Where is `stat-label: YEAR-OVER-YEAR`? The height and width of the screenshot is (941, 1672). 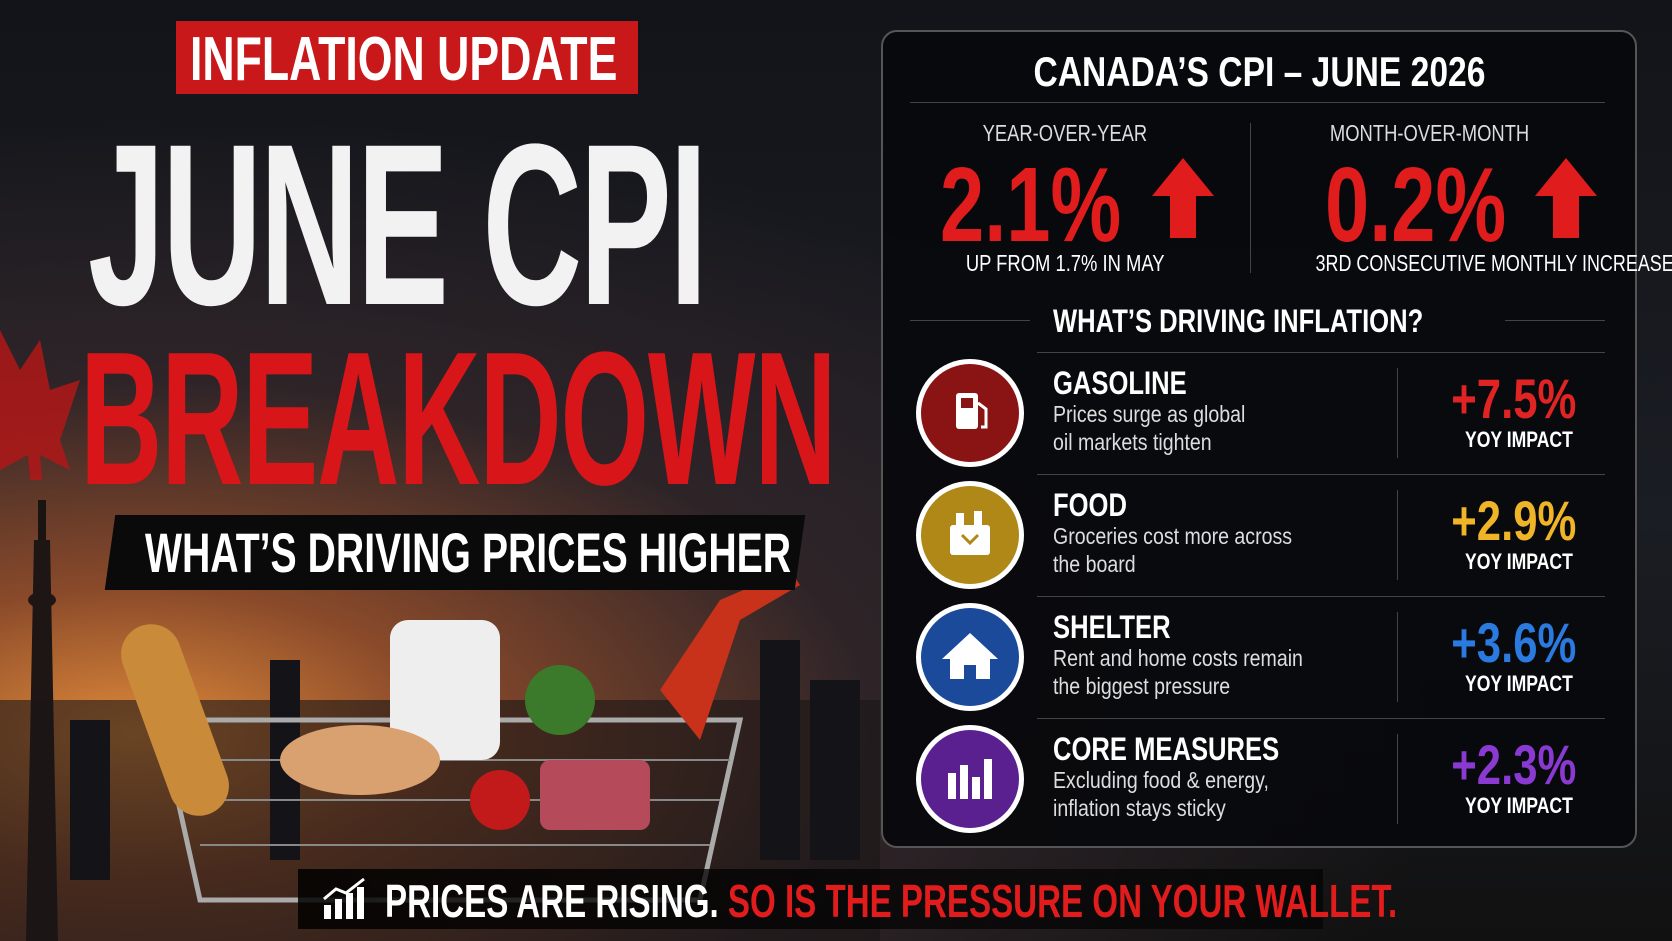 stat-label: YEAR-OVER-YEAR is located at coordinates (1065, 133).